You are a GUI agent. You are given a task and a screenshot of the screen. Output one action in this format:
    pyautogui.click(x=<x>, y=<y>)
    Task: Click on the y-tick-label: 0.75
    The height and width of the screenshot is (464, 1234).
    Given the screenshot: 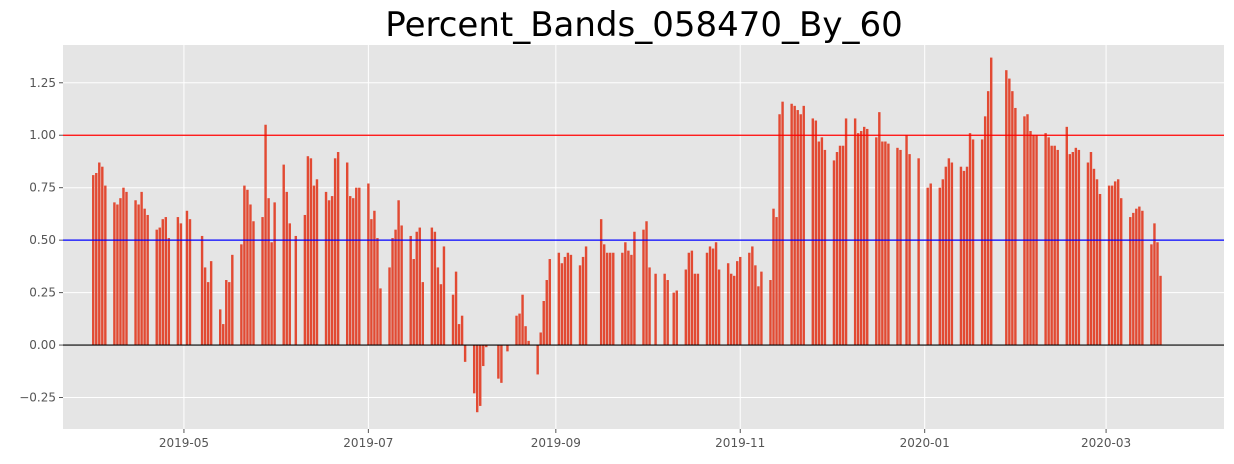 What is the action you would take?
    pyautogui.click(x=42, y=188)
    